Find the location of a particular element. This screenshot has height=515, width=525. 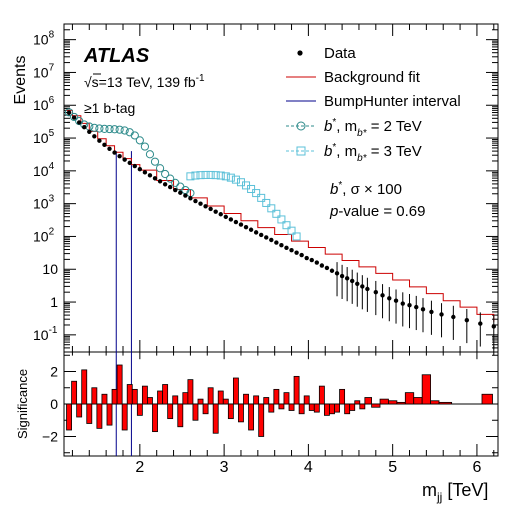

y-tick-exp: 6 is located at coordinates (52, 100).